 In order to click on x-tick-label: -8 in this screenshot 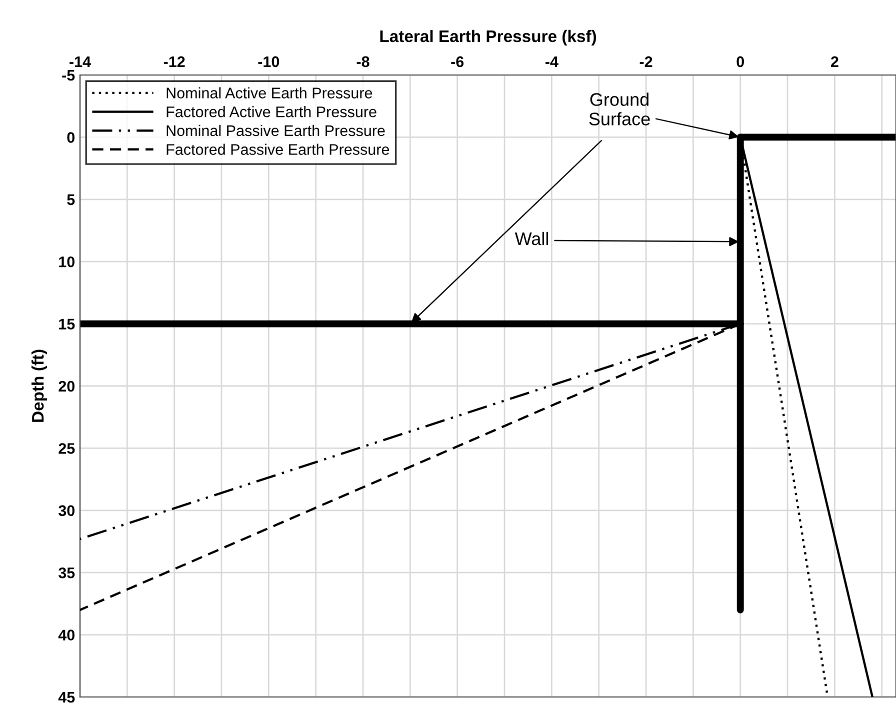, I will do `click(363, 62)`.